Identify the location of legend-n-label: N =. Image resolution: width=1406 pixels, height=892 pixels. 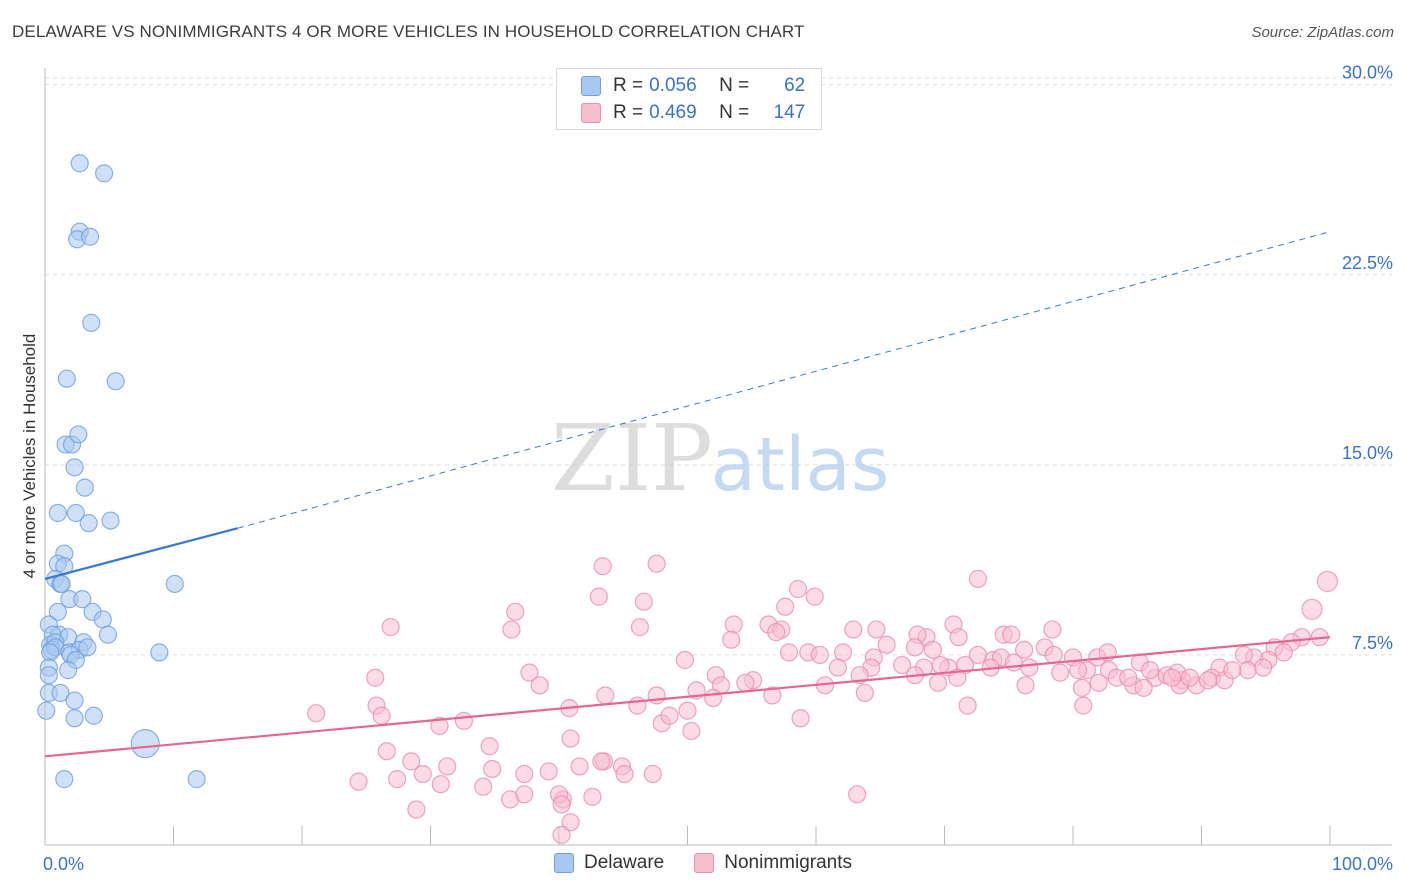
(734, 112).